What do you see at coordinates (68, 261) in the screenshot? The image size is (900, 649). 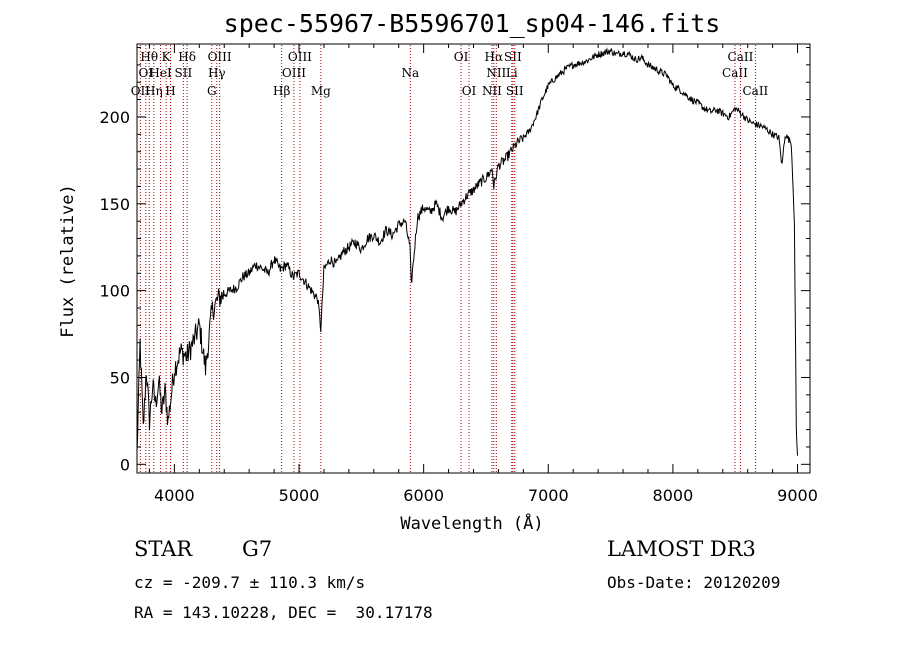 I see `y-axis-label: Flux (relative)` at bounding box center [68, 261].